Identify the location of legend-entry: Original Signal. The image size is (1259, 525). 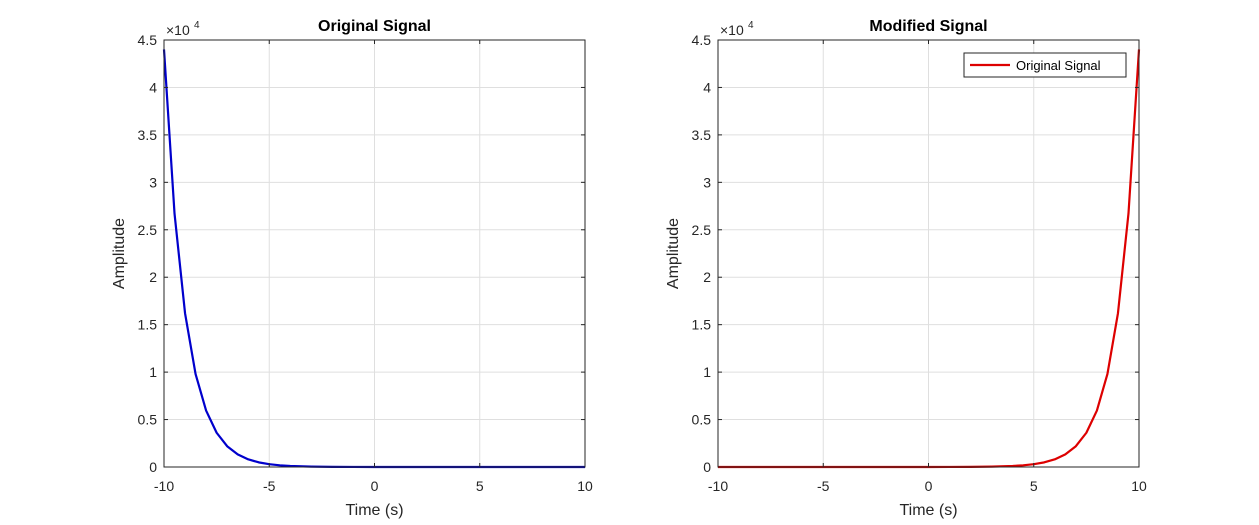
(1058, 65).